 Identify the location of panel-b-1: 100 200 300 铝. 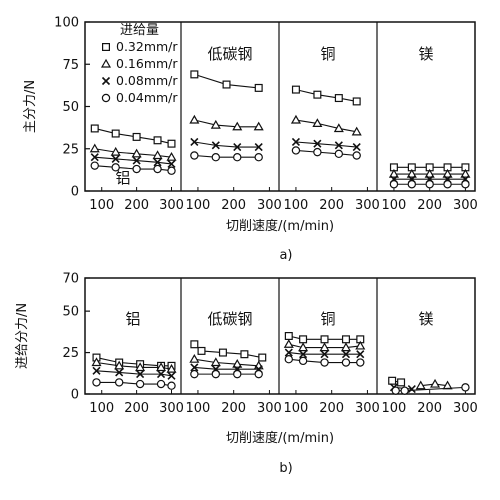
(136, 363).